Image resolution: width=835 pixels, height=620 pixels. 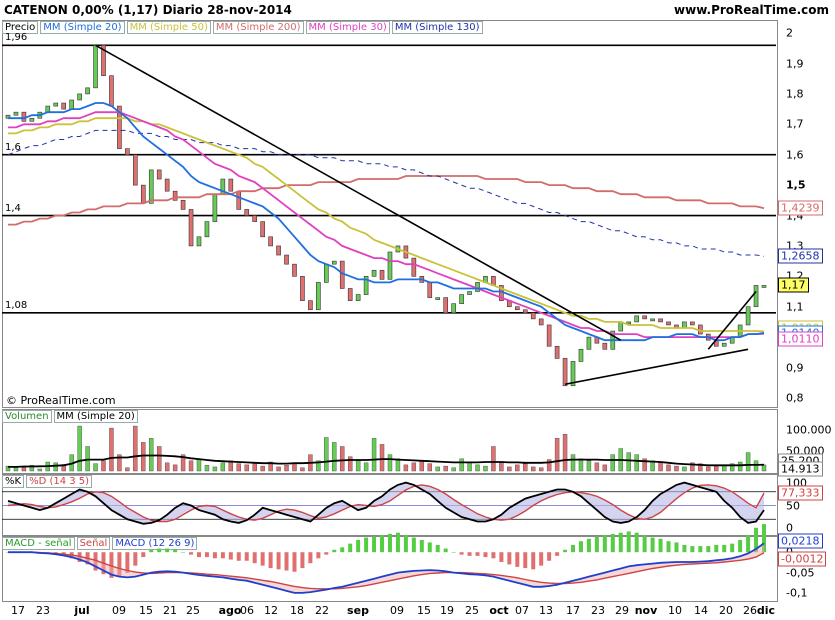 I want to click on price-tick: 2, so click(x=789, y=33).